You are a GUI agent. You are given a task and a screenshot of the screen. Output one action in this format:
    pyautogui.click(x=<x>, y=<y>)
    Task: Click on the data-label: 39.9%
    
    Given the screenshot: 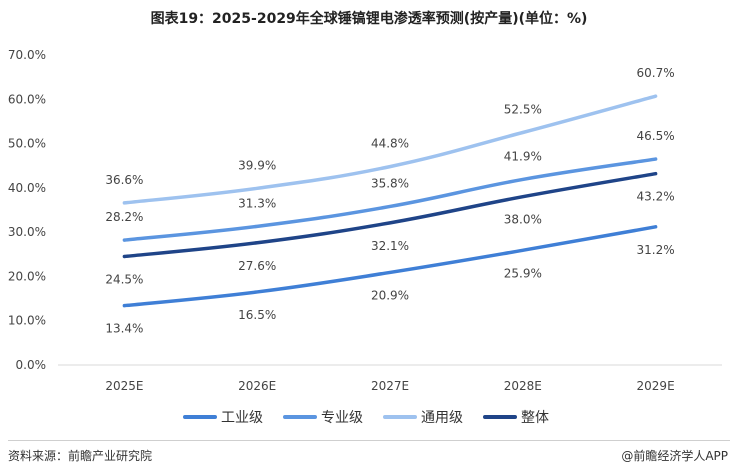 What is the action you would take?
    pyautogui.click(x=257, y=165)
    